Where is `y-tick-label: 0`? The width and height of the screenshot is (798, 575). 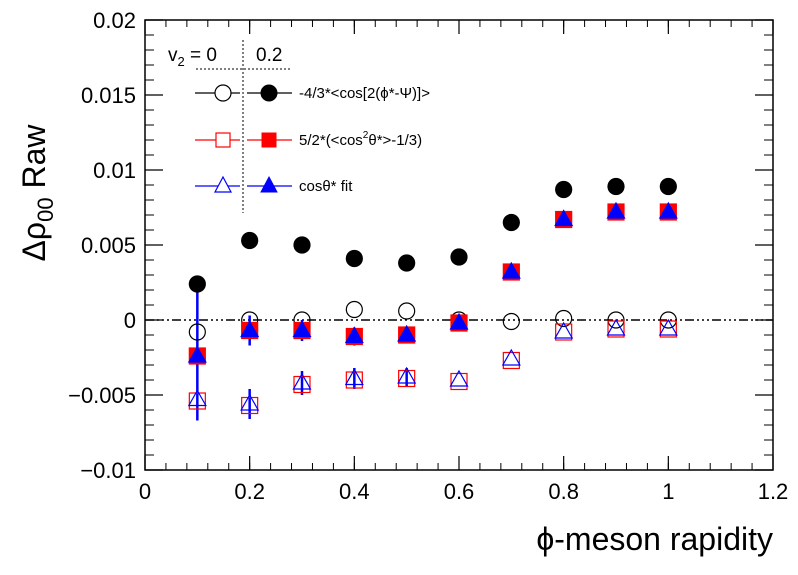
y-tick-label: 0 is located at coordinates (130, 320).